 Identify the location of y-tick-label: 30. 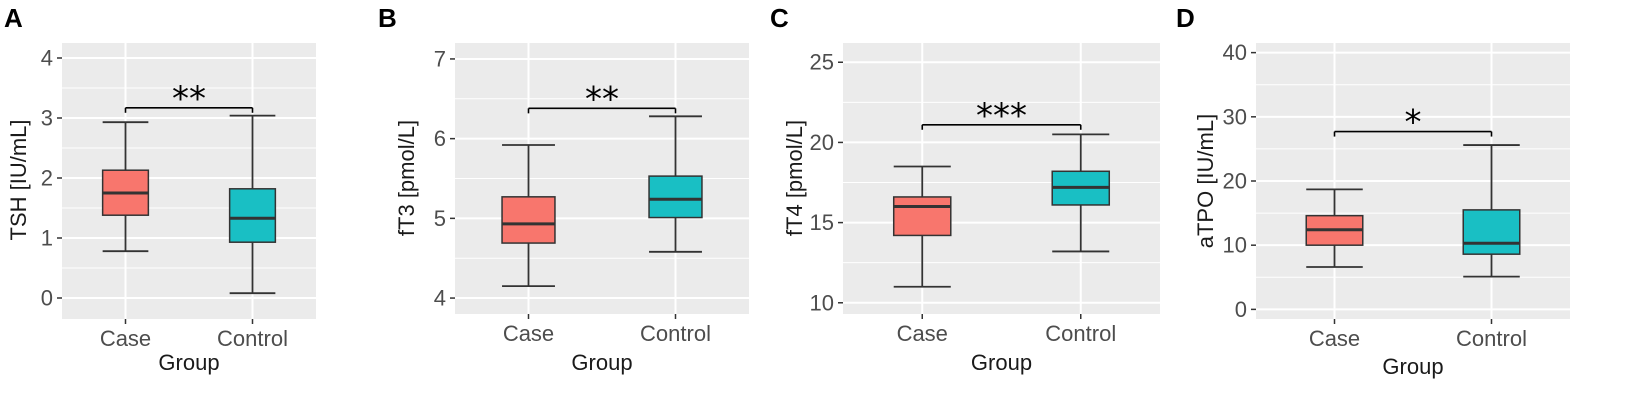
(1235, 116).